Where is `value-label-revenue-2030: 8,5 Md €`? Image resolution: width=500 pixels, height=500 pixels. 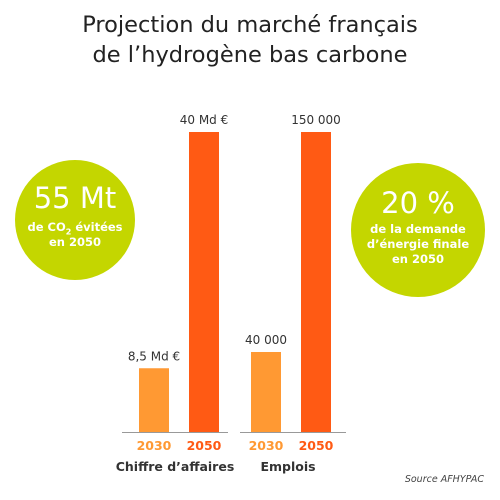
value-label-revenue-2030: 8,5 Md € is located at coordinates (154, 356).